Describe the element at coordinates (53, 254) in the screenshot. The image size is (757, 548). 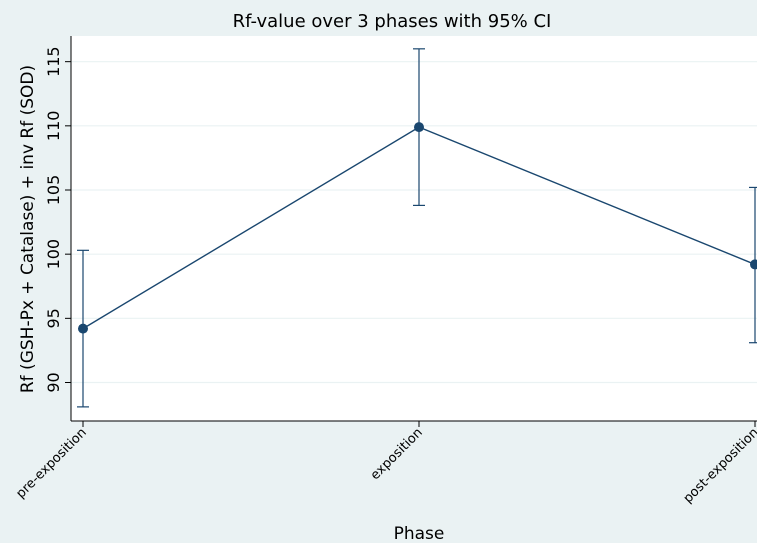
I see `y-tick-label: 100` at that location.